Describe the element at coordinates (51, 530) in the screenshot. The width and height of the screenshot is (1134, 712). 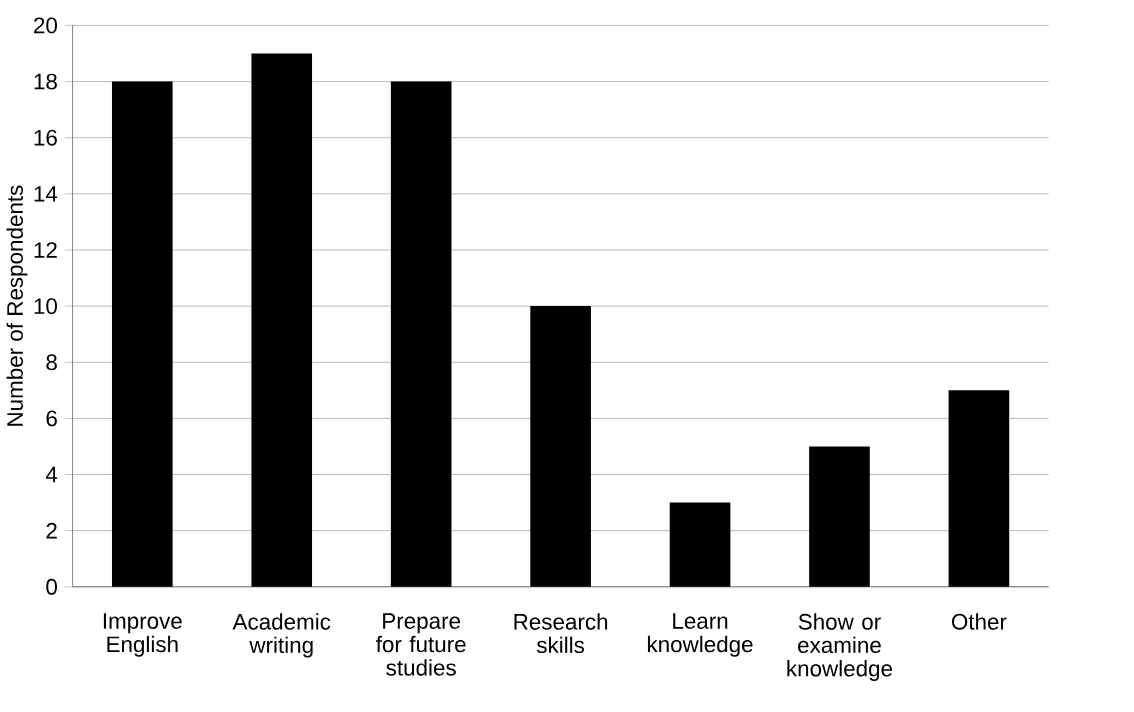
I see `y-tick-label: 2` at that location.